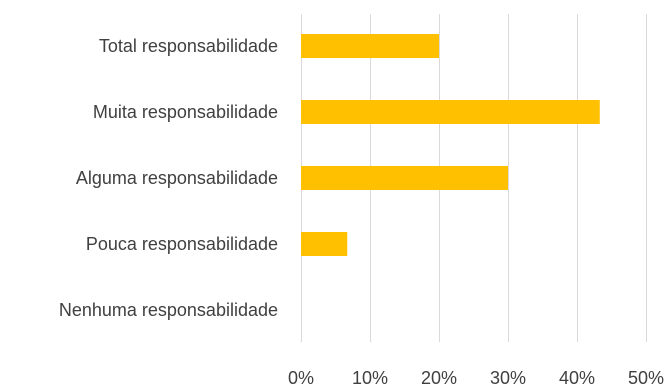 Image resolution: width=670 pixels, height=385 pixels. What do you see at coordinates (301, 376) in the screenshot?
I see `x-tick-label: 0%` at bounding box center [301, 376].